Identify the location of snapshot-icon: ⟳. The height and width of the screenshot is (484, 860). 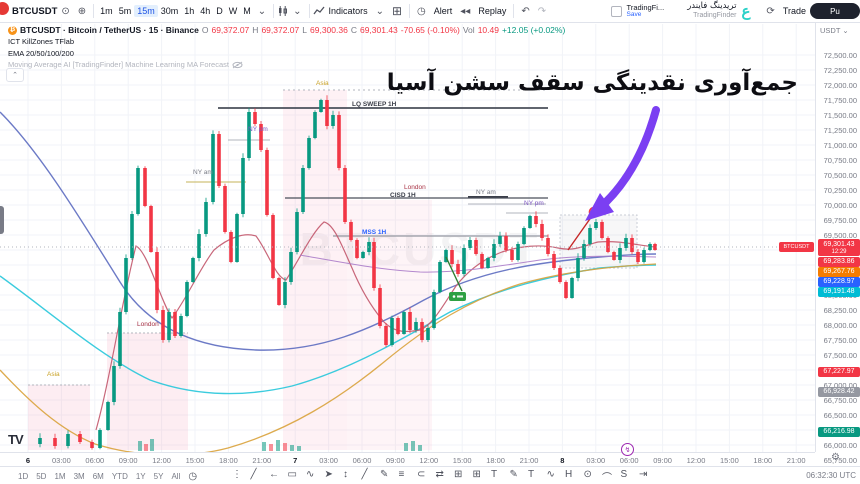
(770, 11).